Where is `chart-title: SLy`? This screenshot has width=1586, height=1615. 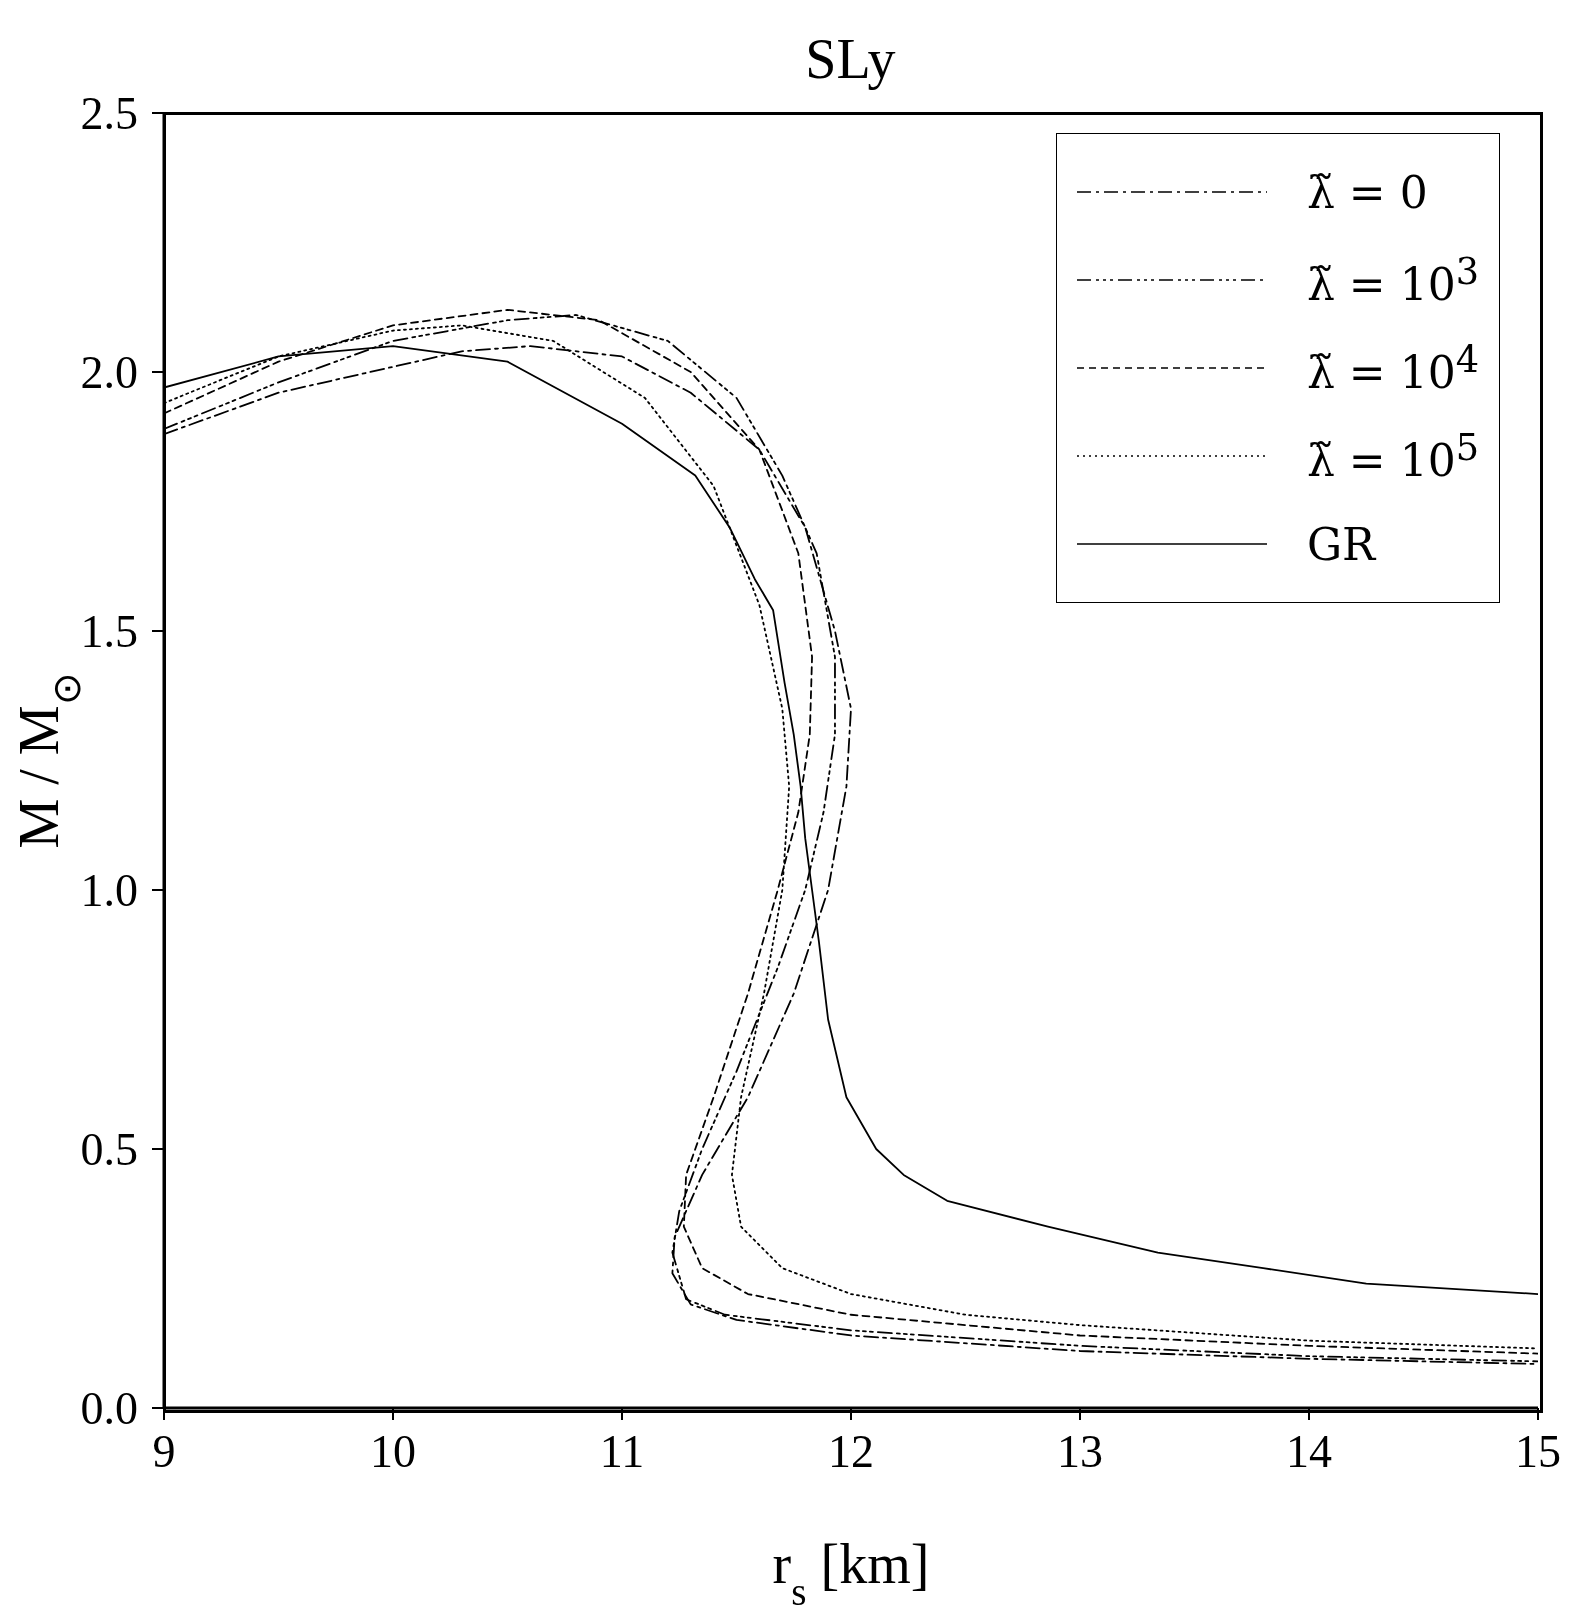
chart-title: SLy is located at coordinates (850, 59).